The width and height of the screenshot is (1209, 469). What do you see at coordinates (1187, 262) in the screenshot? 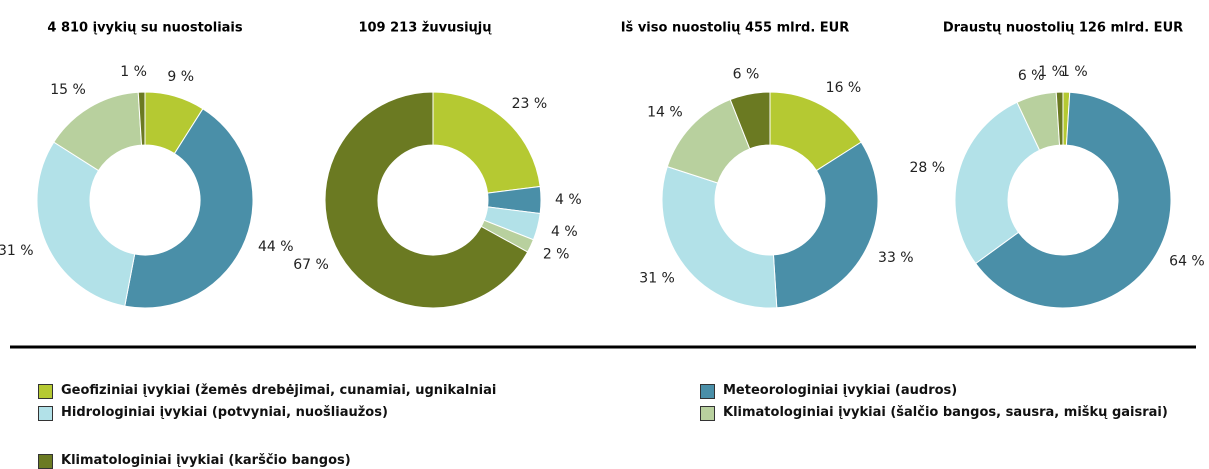
I see `value-label: 64 %` at bounding box center [1187, 262].